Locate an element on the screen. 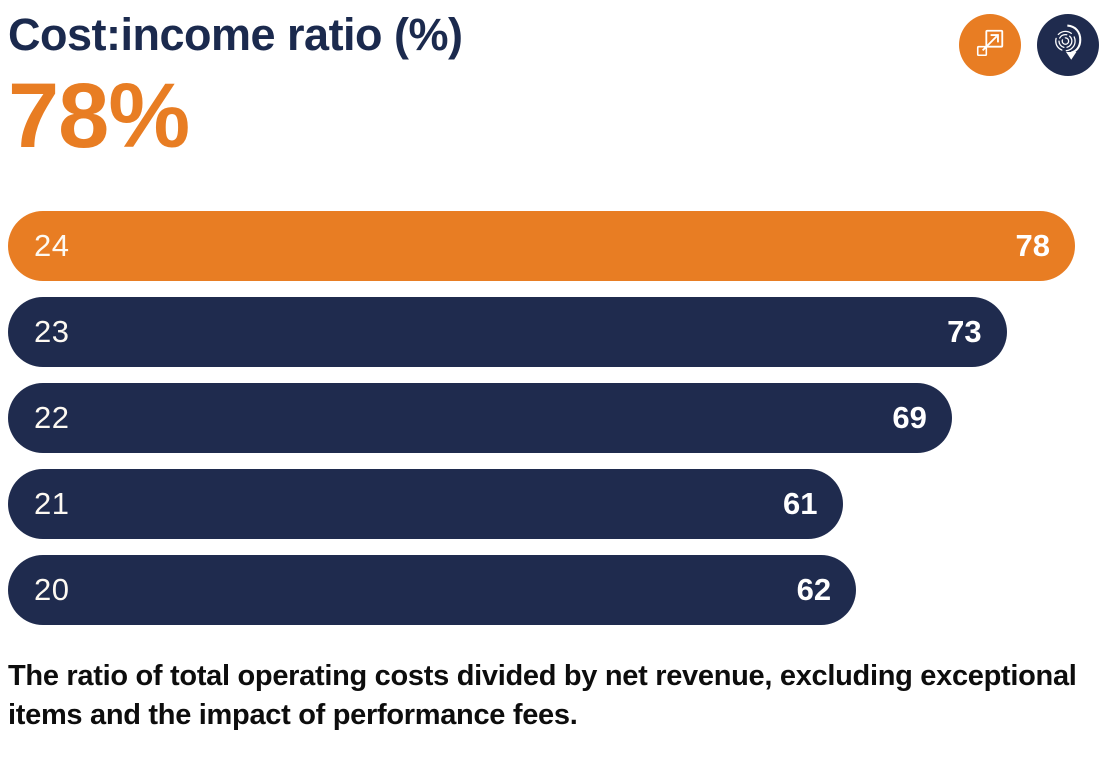 Image resolution: width=1111 pixels, height=757 pixels. bar-year-label: 21 is located at coordinates (52, 504).